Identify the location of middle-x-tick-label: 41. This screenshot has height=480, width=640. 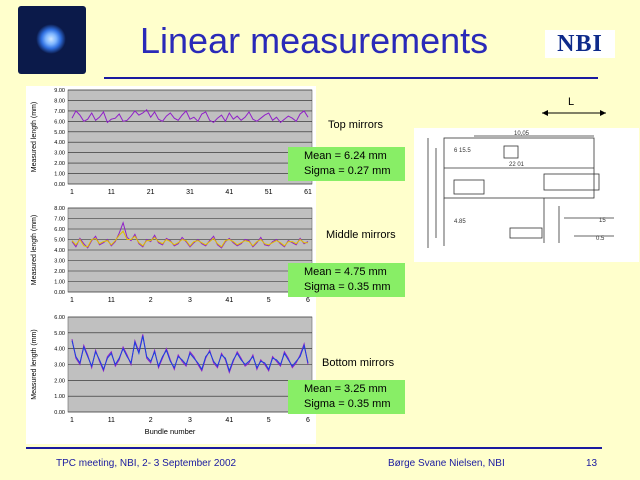
(229, 300).